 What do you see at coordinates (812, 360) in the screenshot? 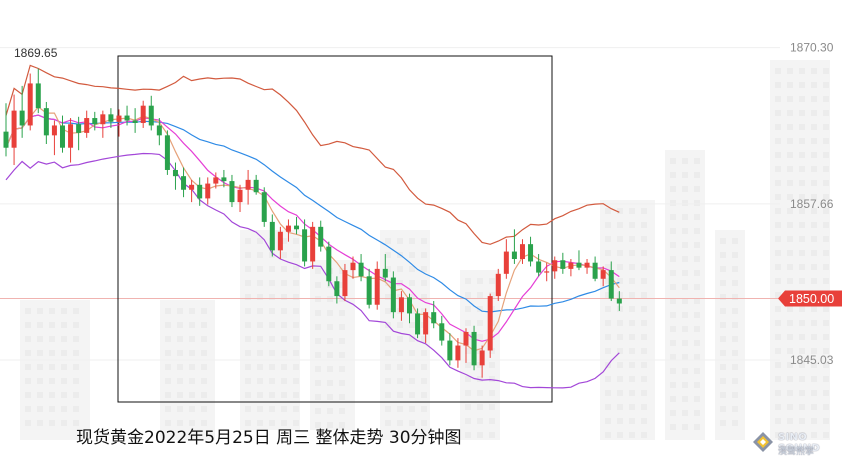
I see `y-tick-label: 1845.03` at bounding box center [812, 360].